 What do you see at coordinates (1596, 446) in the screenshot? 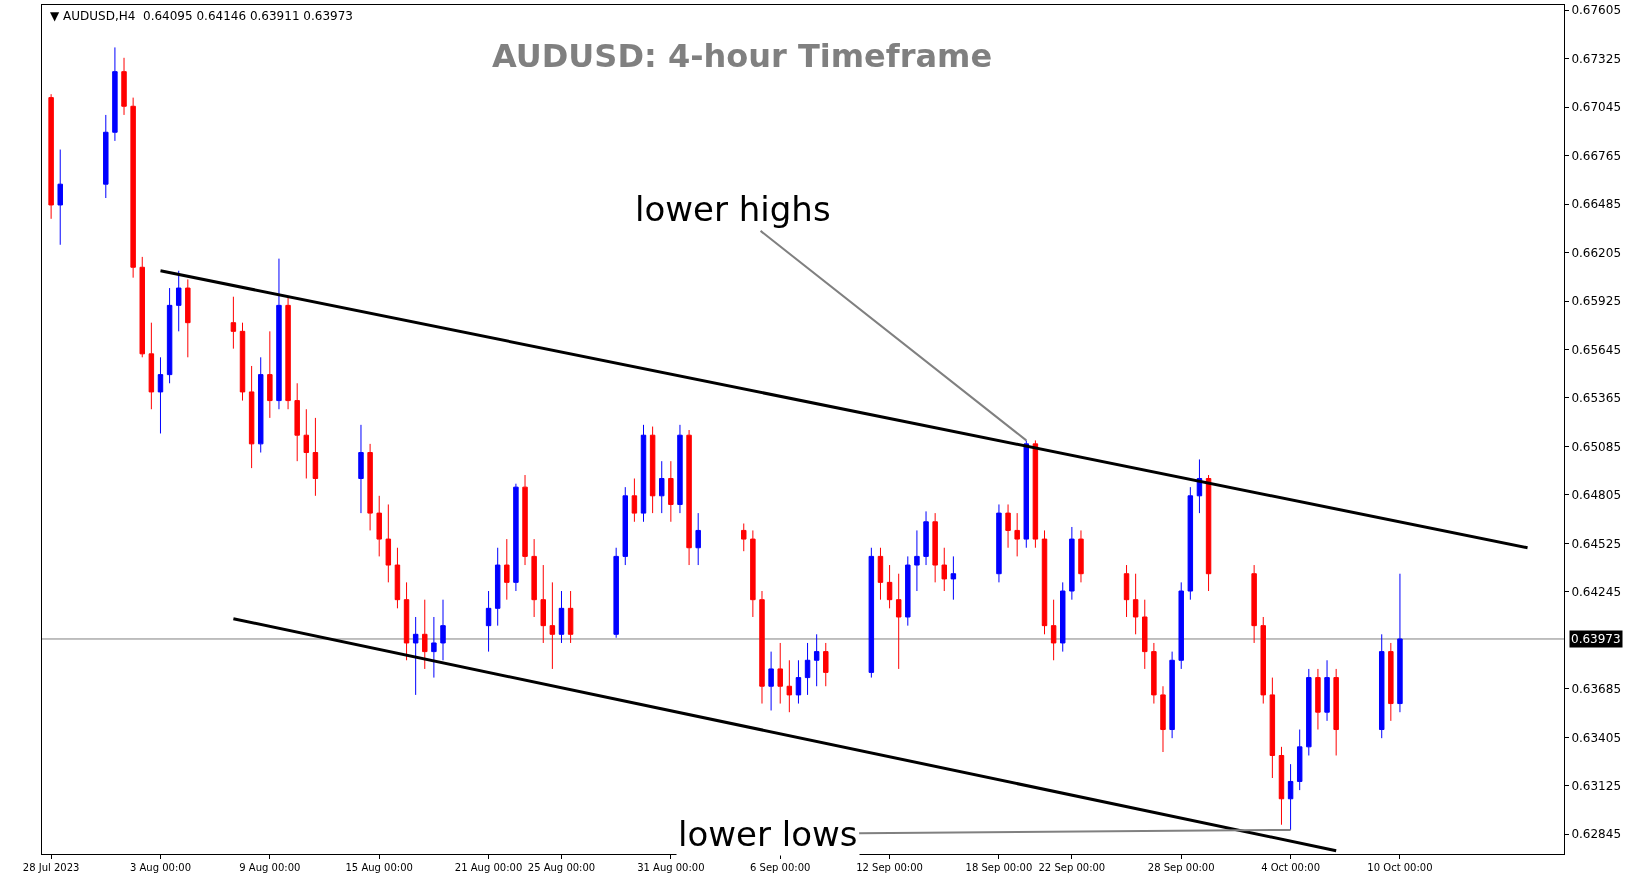
I see `y-tick-label: 0.65085` at bounding box center [1596, 446].